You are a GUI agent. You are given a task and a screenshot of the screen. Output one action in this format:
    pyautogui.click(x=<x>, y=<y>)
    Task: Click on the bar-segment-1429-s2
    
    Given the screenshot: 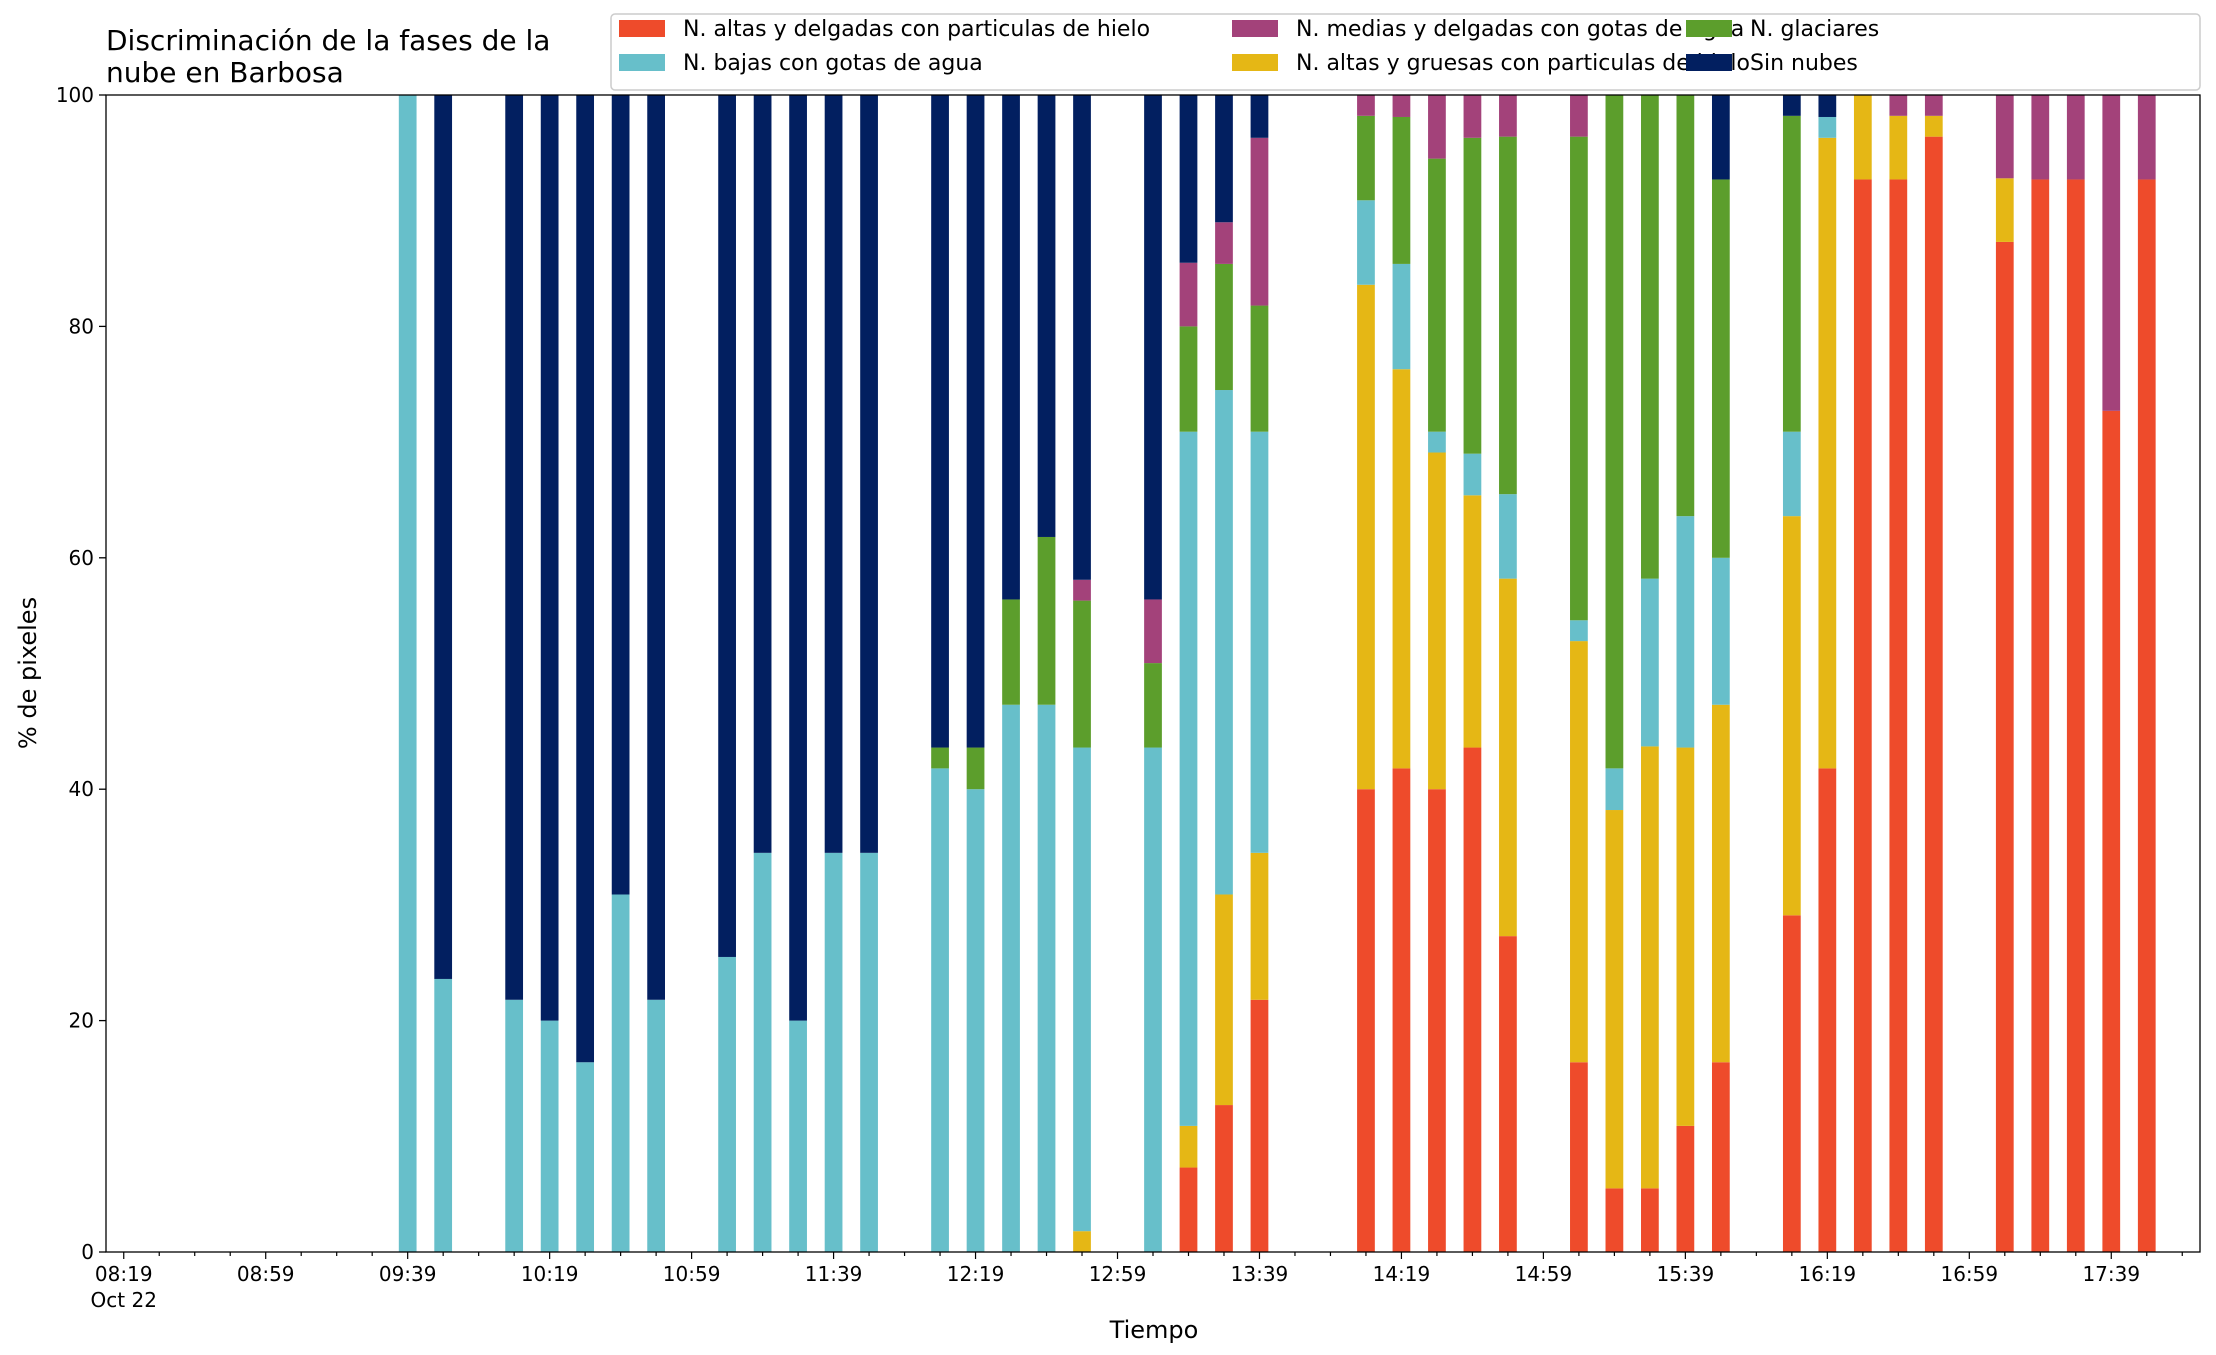 What is the action you would take?
    pyautogui.click(x=1437, y=442)
    